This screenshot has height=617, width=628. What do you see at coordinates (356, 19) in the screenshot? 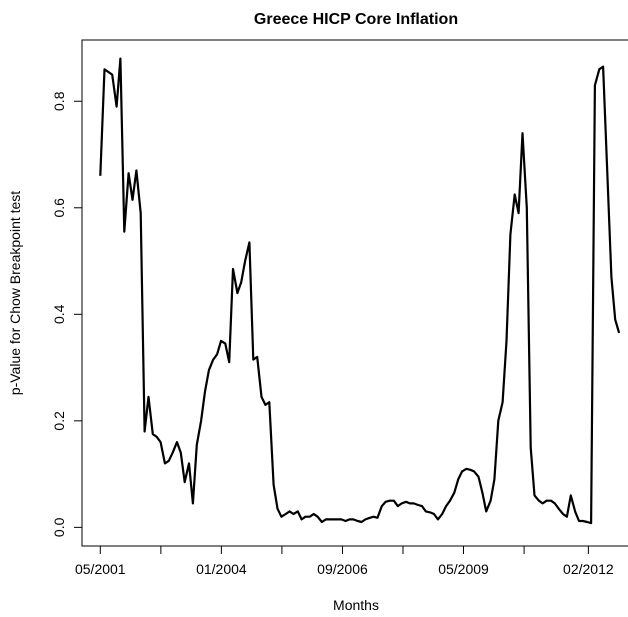
I see `chart-title: Greece HICP Core Inflation` at bounding box center [356, 19].